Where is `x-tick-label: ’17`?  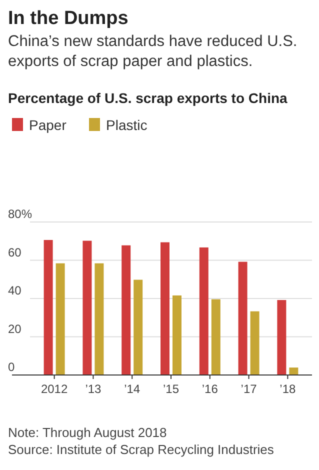 x-tick-label: ’17 is located at coordinates (249, 389).